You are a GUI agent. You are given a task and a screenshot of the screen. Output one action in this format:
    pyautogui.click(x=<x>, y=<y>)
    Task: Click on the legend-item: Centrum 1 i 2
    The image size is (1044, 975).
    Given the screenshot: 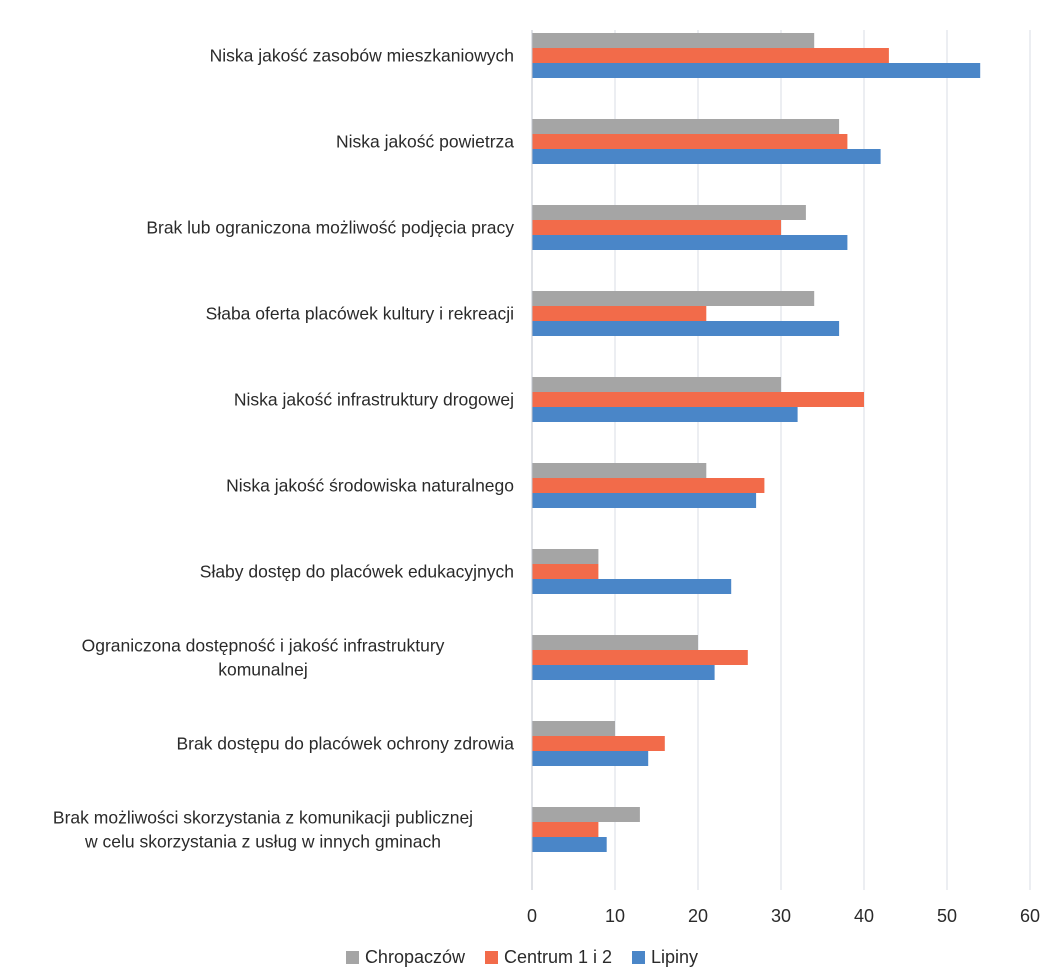 What is the action you would take?
    pyautogui.click(x=548, y=957)
    